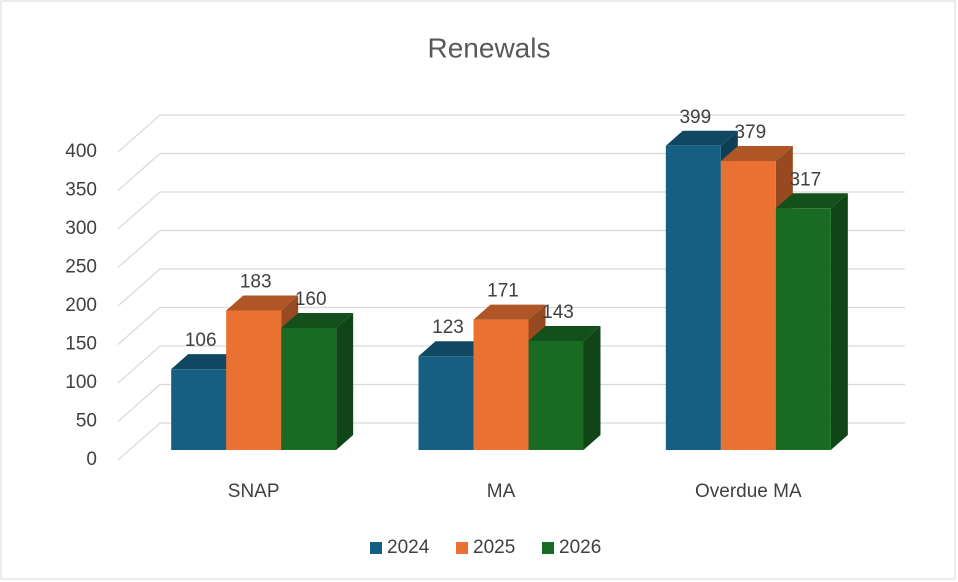 This screenshot has width=958, height=582. Describe the element at coordinates (311, 299) in the screenshot. I see `data-label: 160` at that location.